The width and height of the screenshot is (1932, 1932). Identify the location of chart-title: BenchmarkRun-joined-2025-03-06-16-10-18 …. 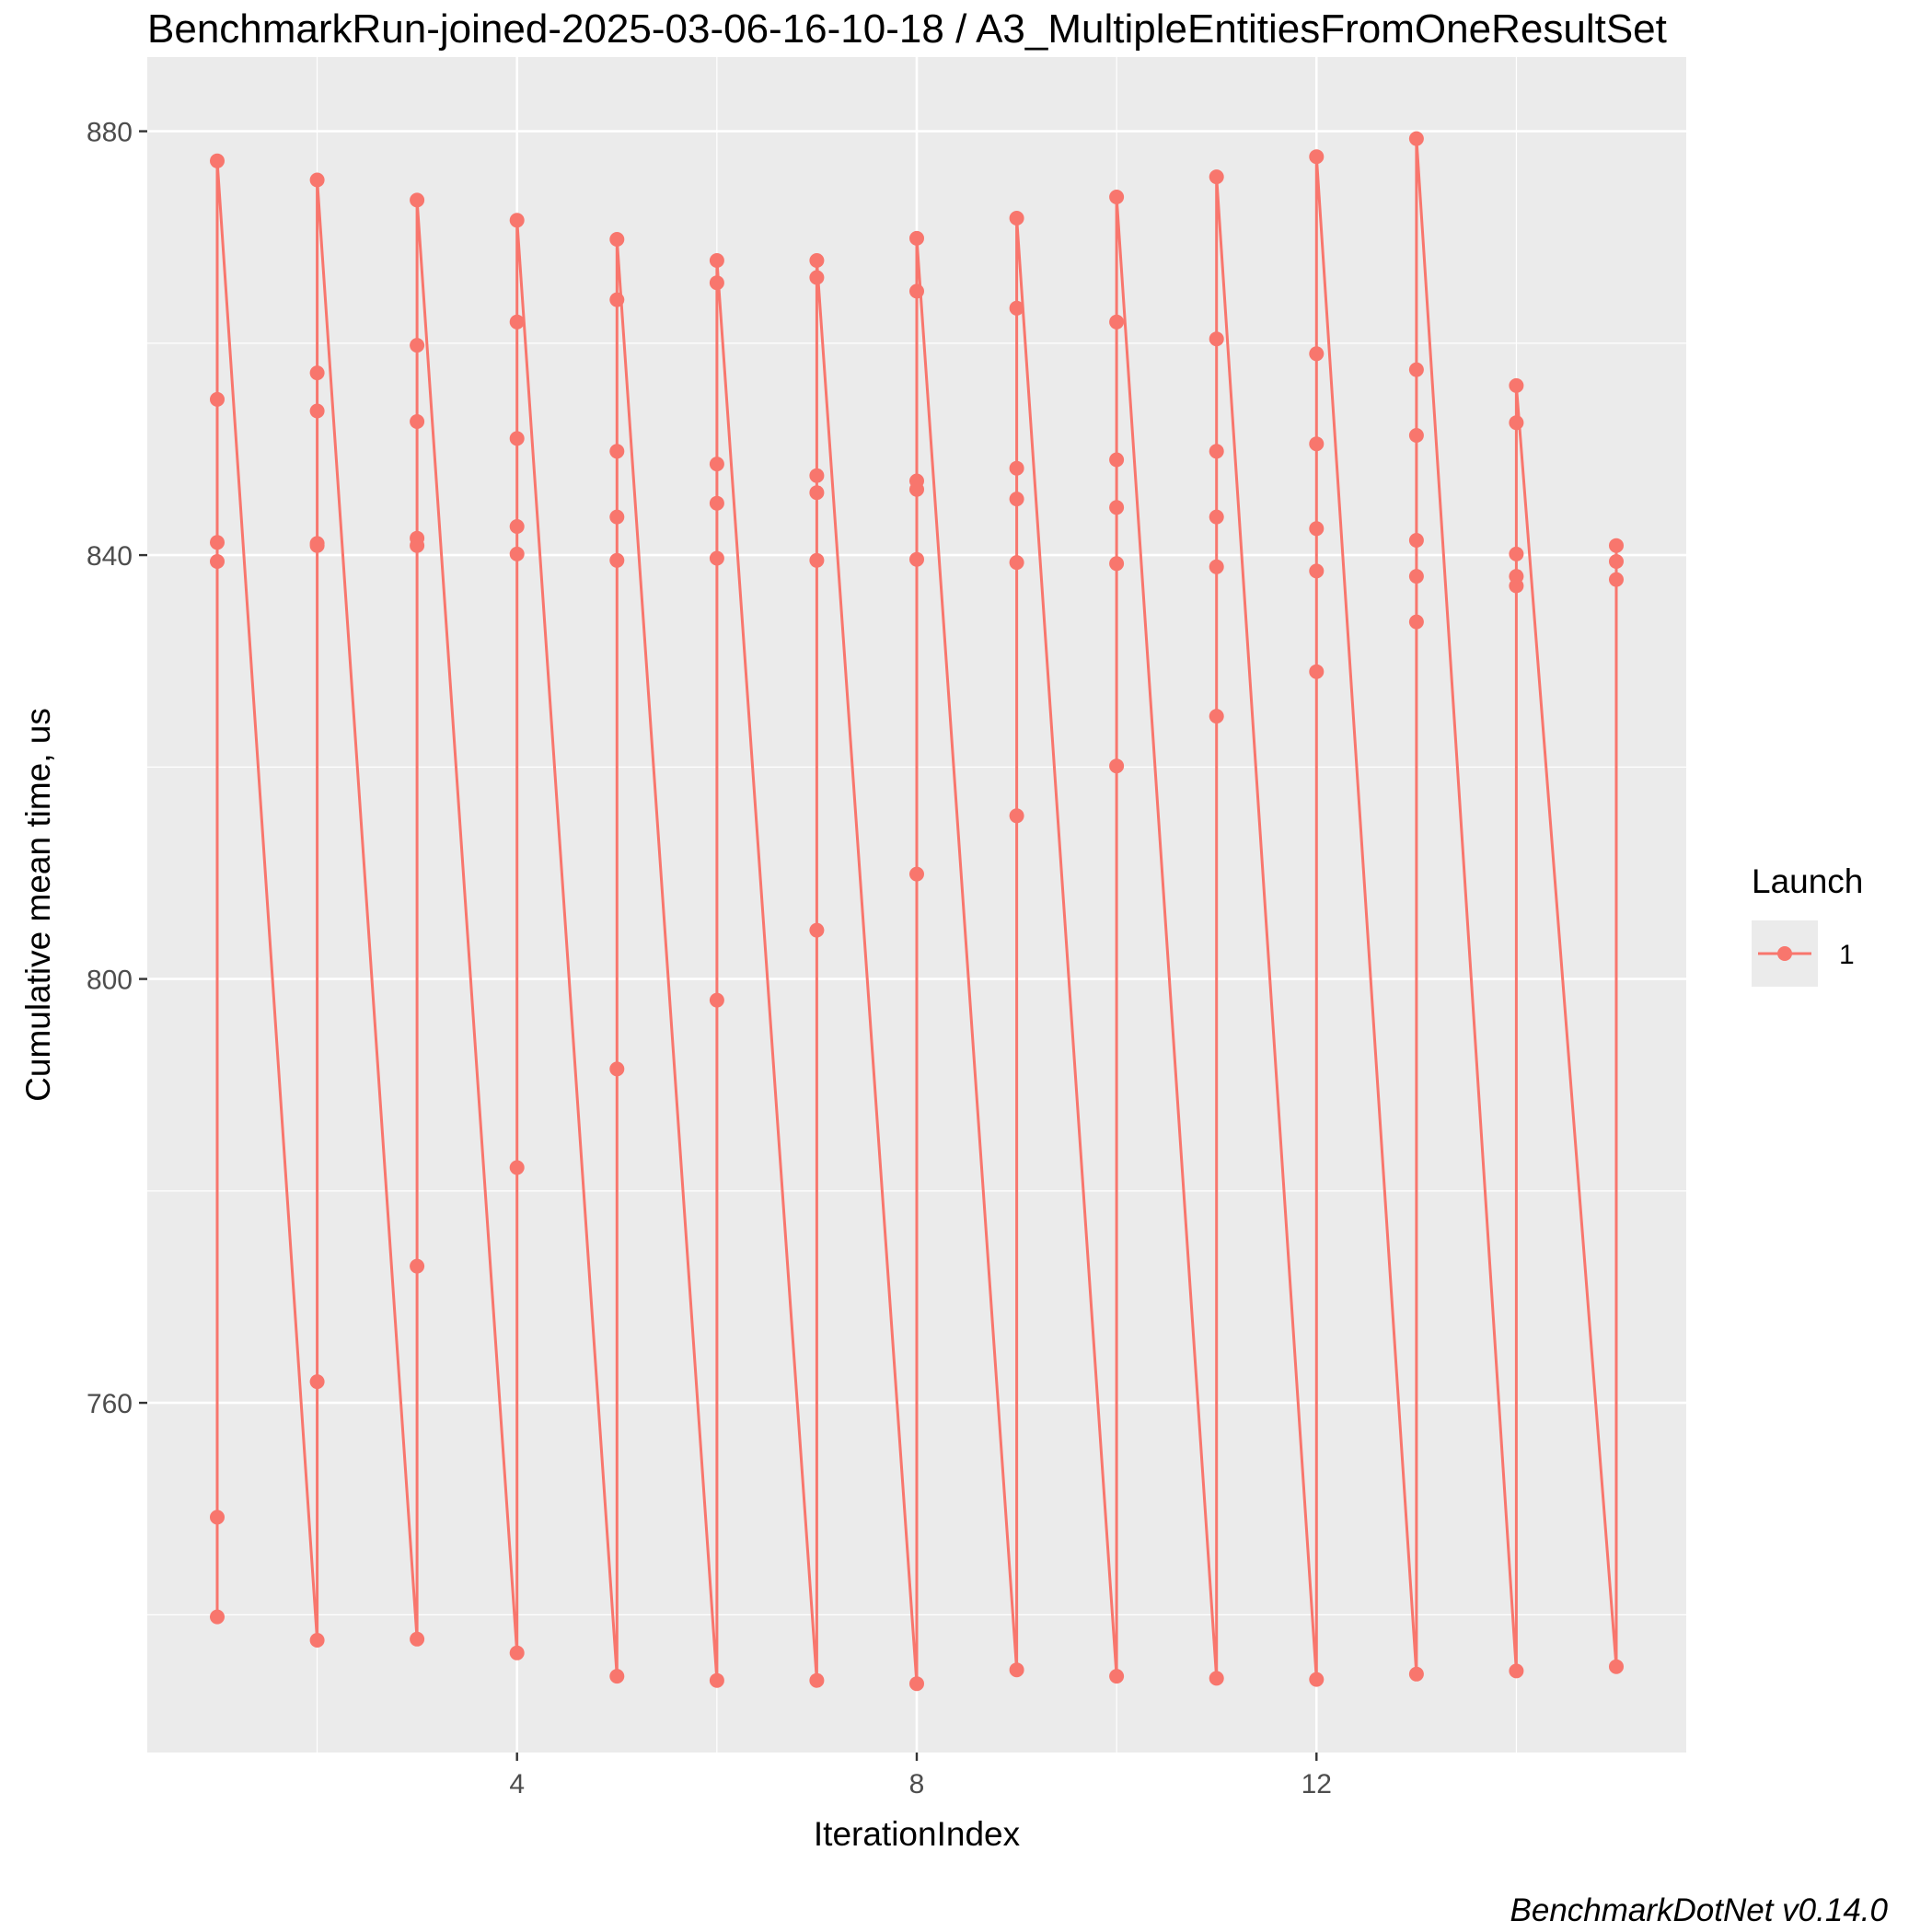
(907, 29).